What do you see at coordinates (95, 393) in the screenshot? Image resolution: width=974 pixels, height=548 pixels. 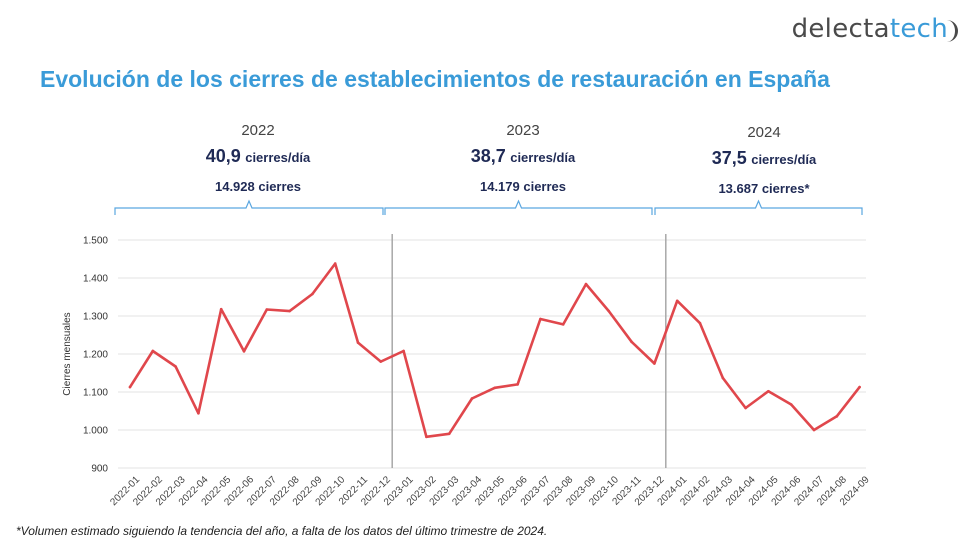 I see `y-tick-label: 1.100` at bounding box center [95, 393].